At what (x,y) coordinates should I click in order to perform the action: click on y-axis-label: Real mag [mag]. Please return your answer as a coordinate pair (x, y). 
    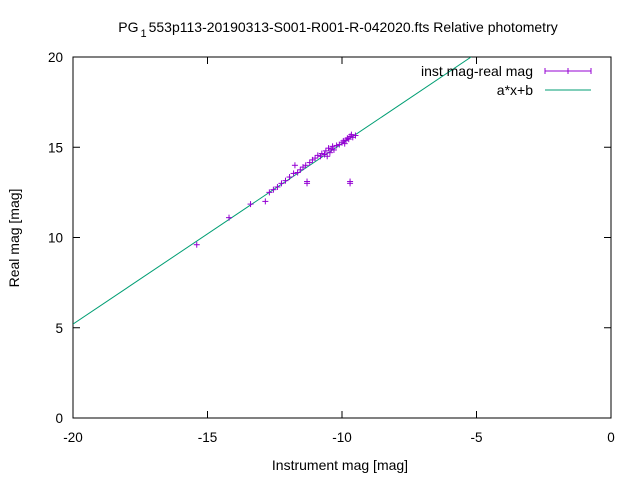
    Looking at the image, I should click on (14, 238).